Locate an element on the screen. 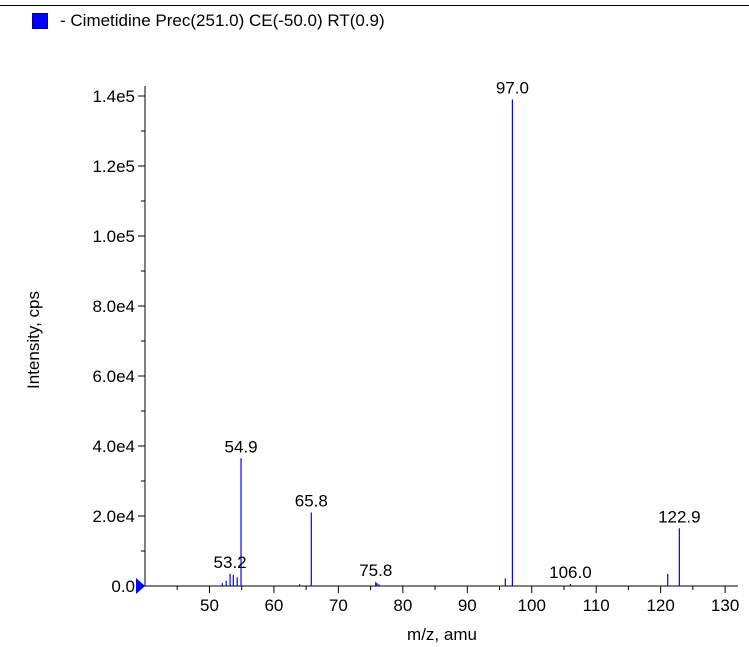 Image resolution: width=749 pixels, height=647 pixels. zero-marker-icon is located at coordinates (140, 586).